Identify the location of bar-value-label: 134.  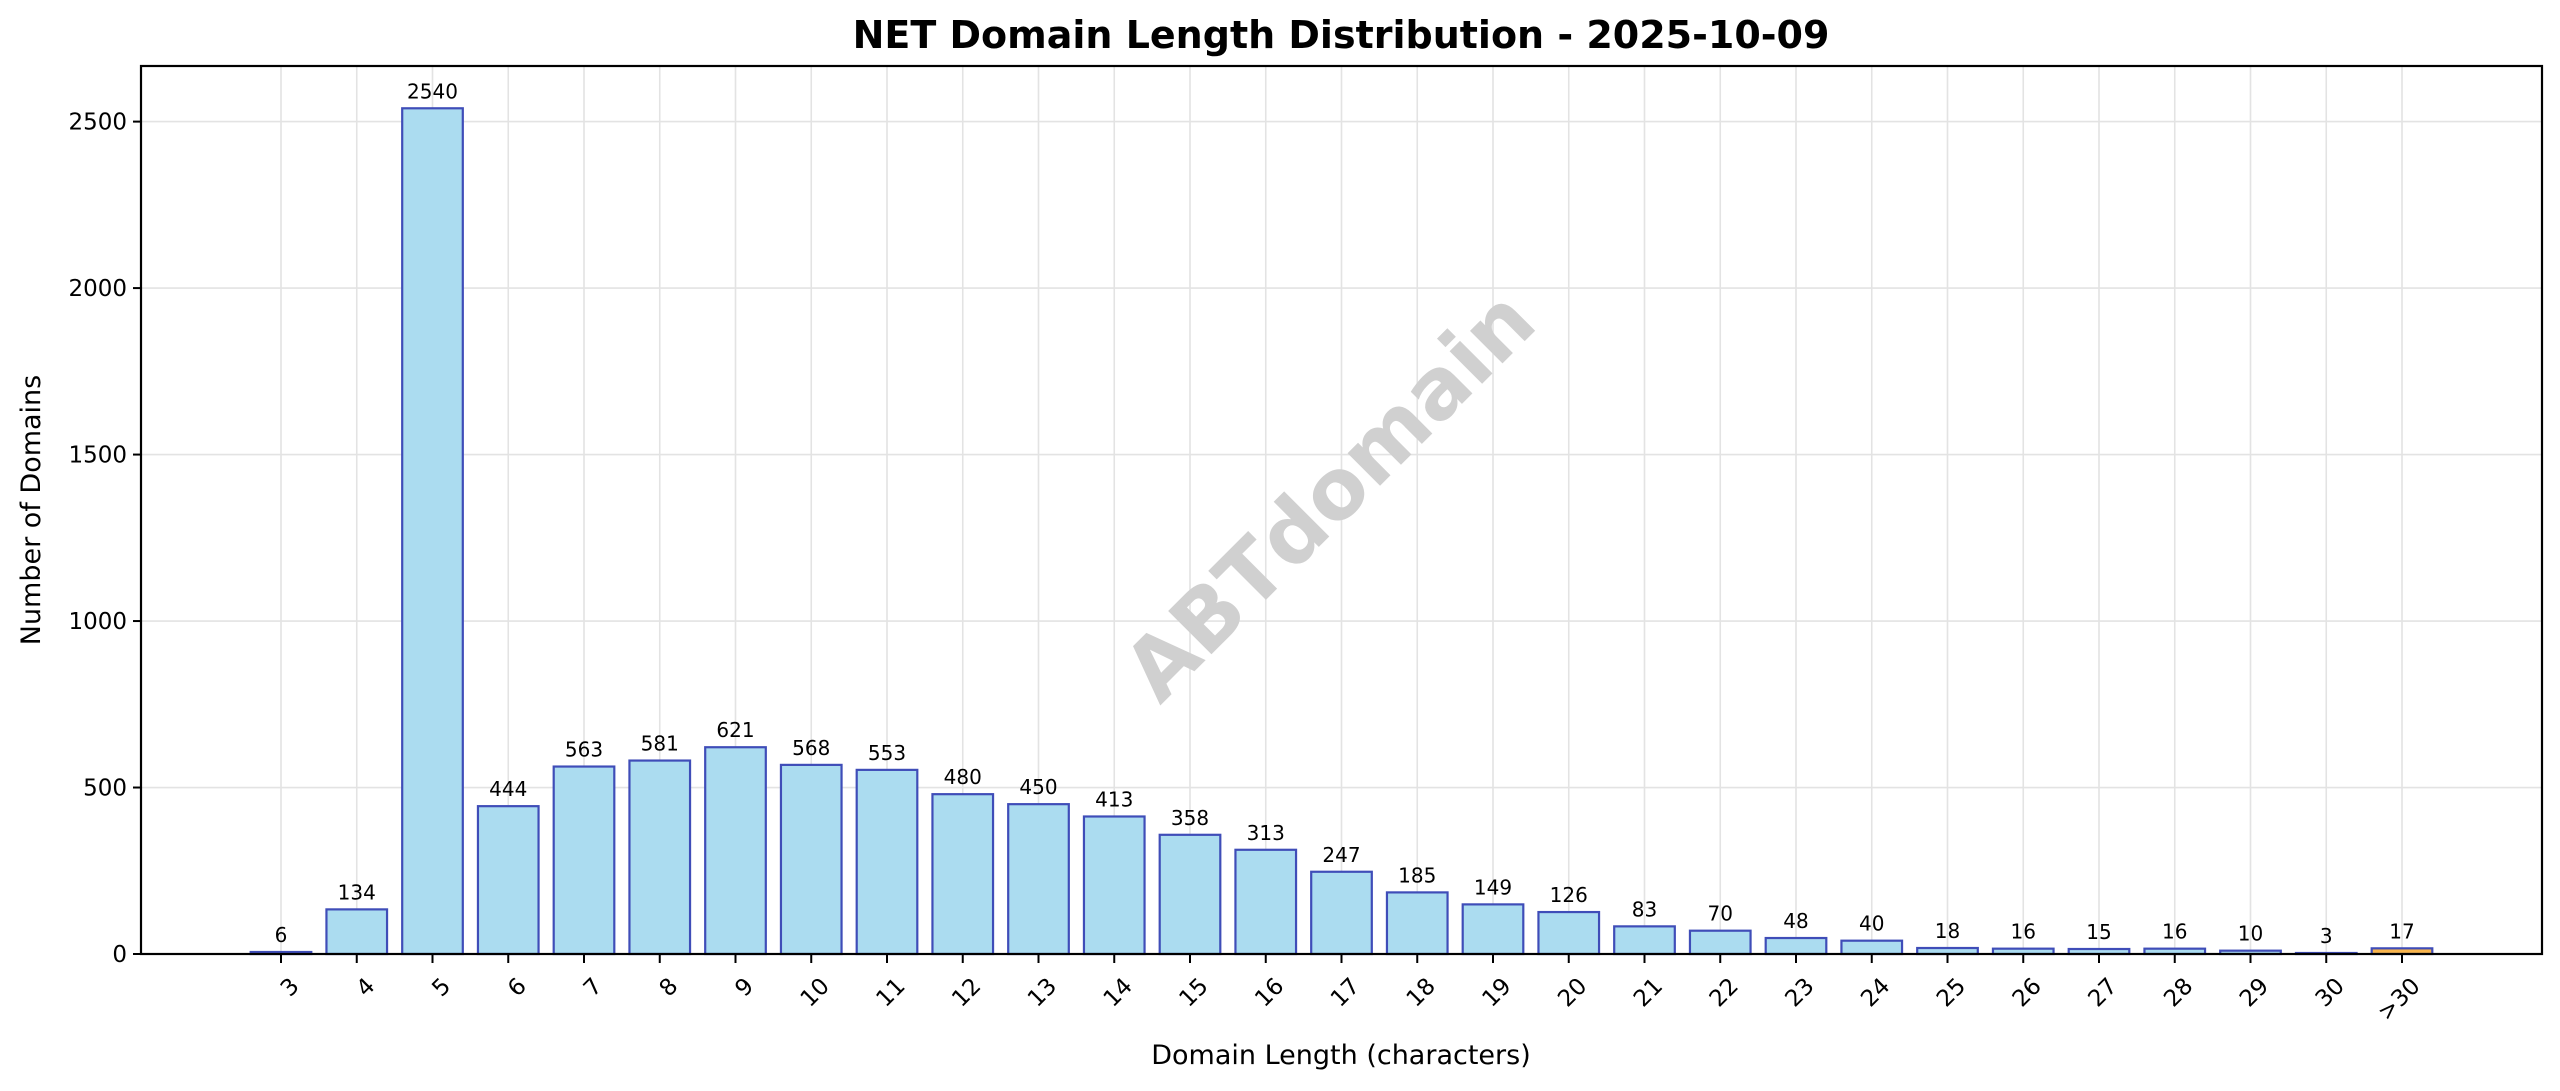
(357, 892).